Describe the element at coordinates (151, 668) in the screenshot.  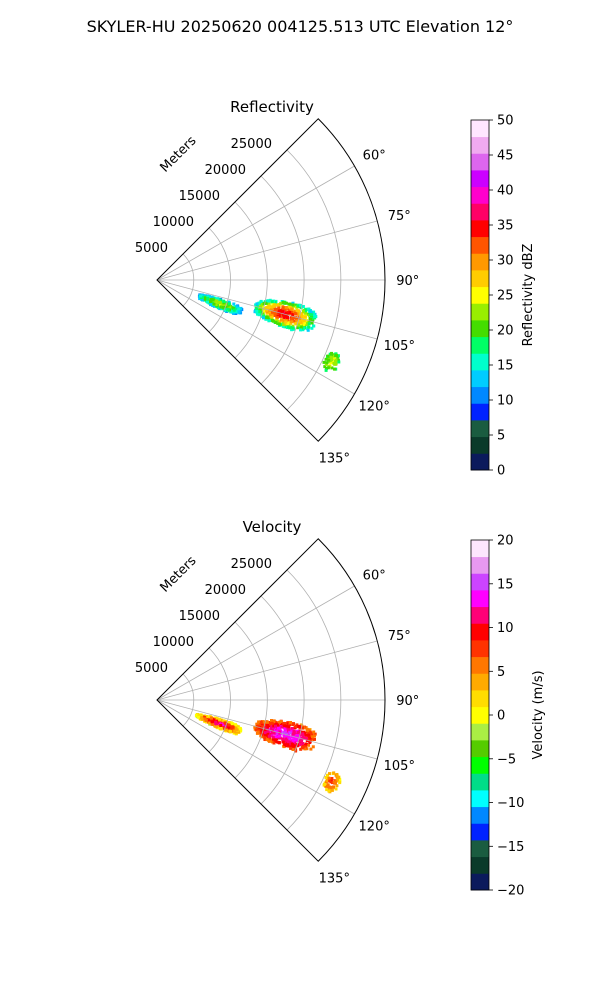
I see `velocity-range-tick-label: 5000` at that location.